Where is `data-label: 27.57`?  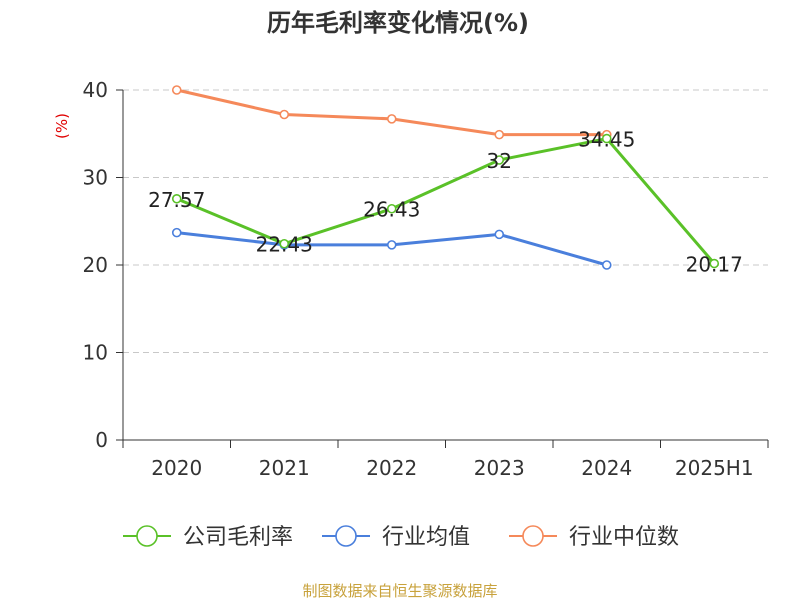
data-label: 27.57 is located at coordinates (176, 200).